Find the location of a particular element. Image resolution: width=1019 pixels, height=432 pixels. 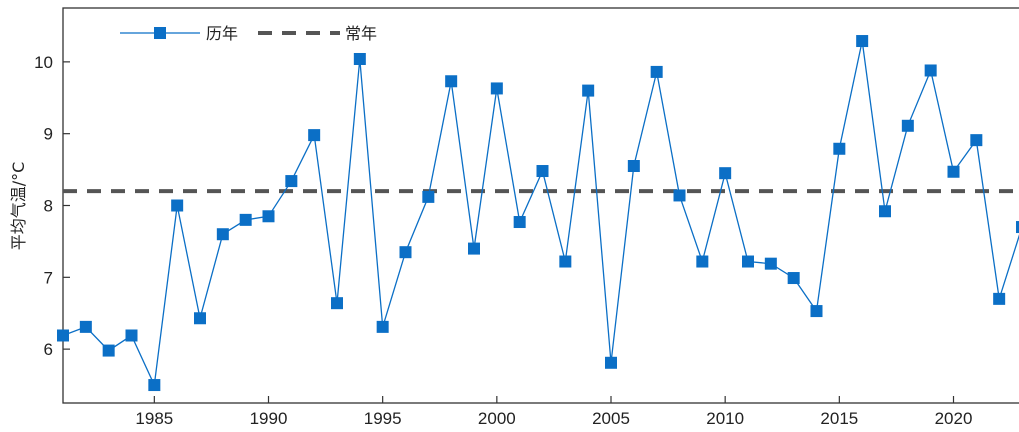

x-tick-label: 2005 is located at coordinates (611, 418).